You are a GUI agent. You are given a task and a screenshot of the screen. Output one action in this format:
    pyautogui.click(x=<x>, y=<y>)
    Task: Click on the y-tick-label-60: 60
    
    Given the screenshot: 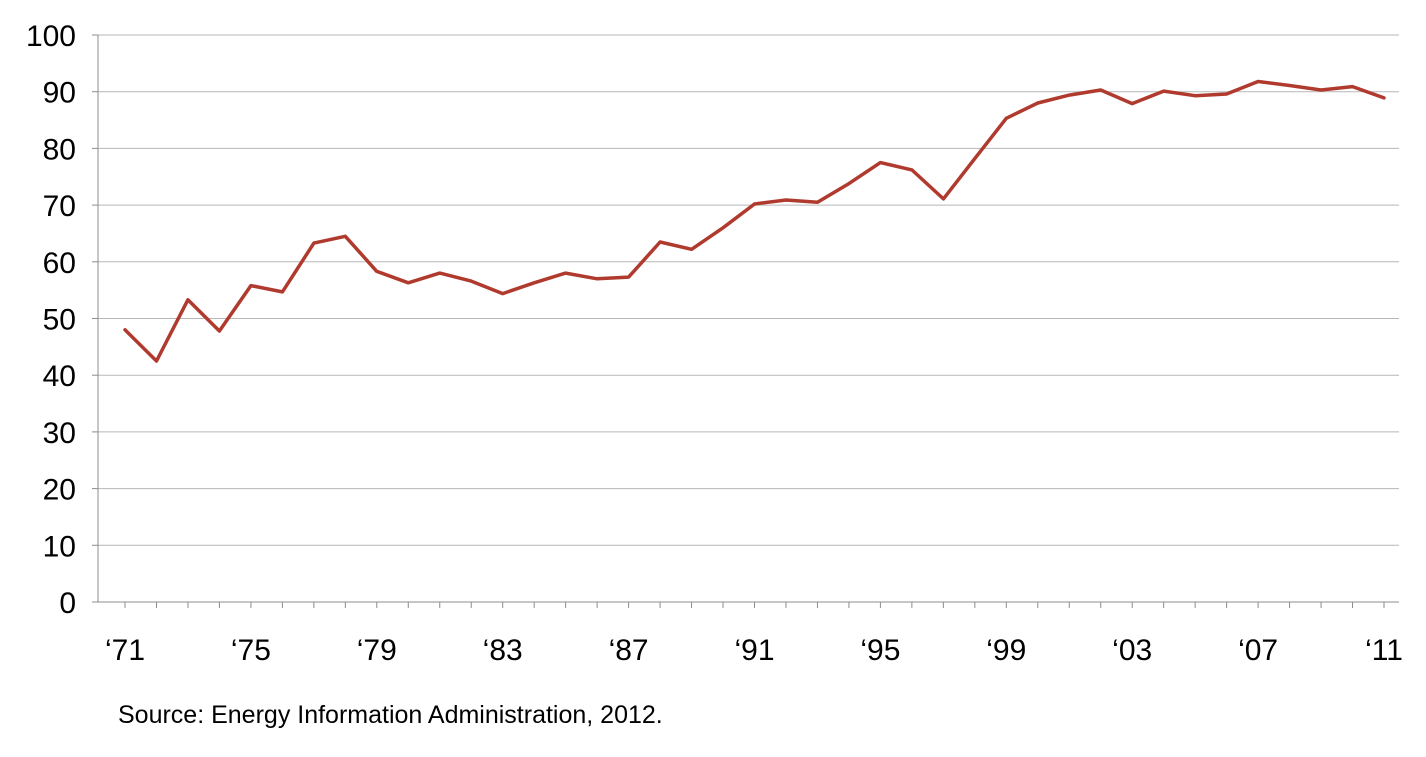 What is the action you would take?
    pyautogui.click(x=59, y=263)
    